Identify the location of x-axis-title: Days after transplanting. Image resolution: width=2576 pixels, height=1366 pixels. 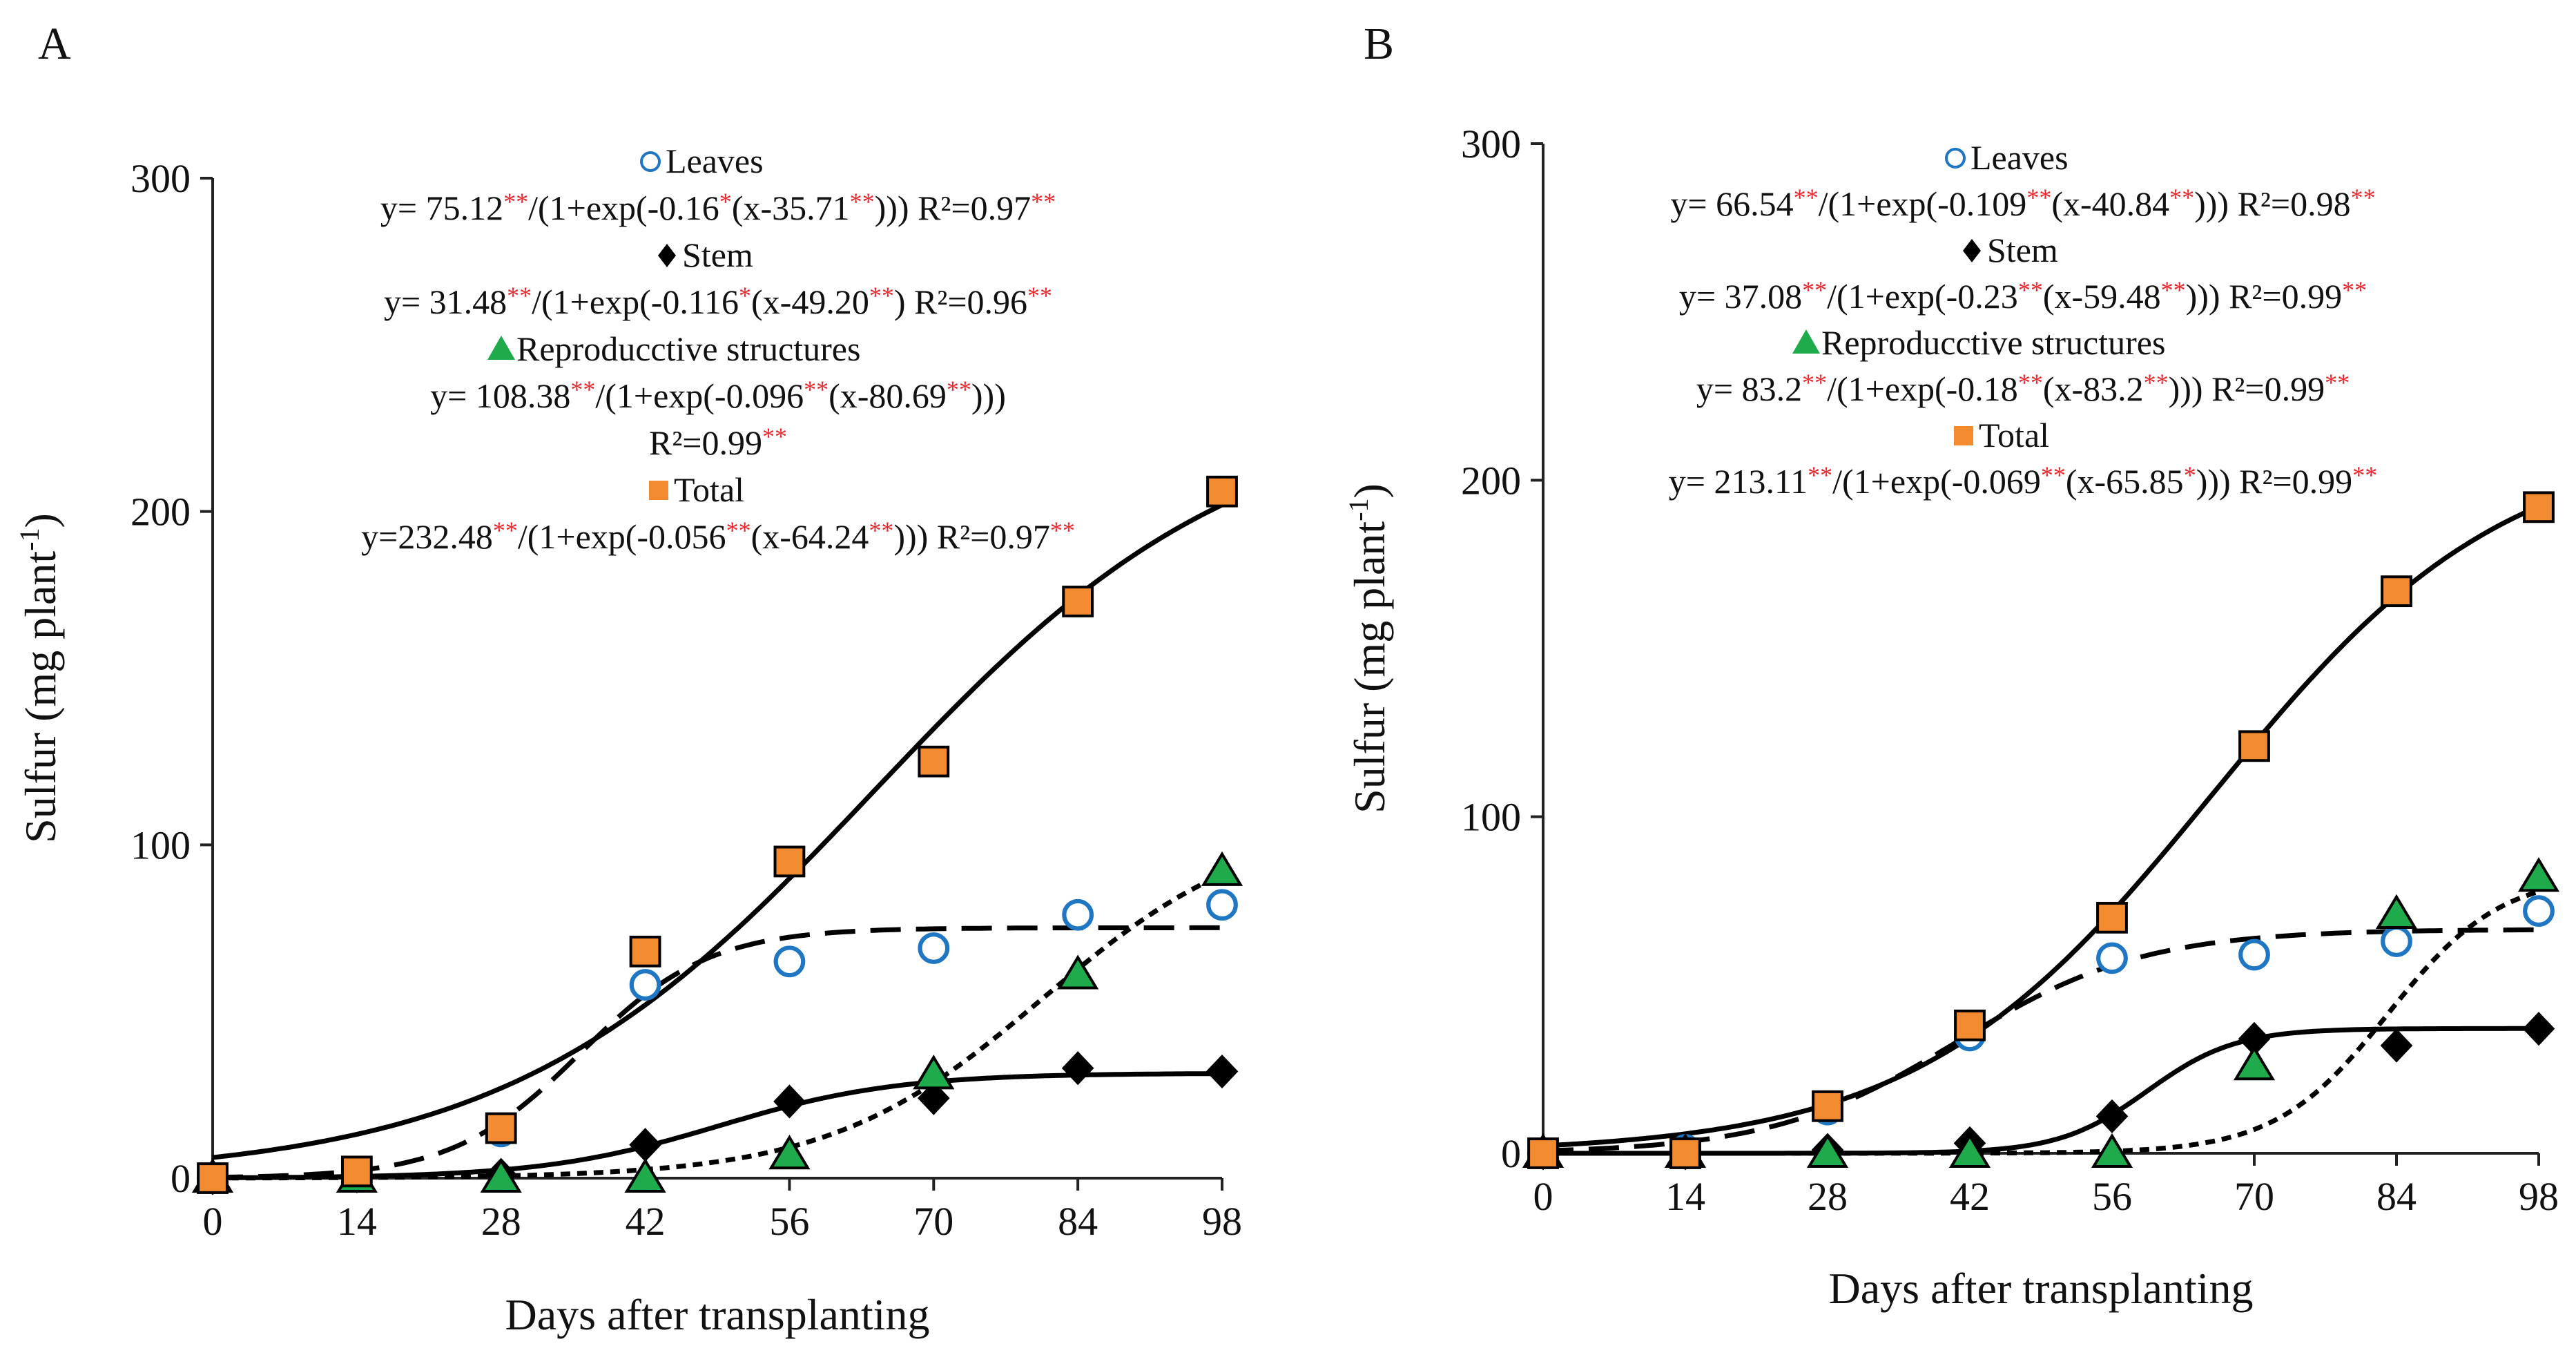
(2042, 1289).